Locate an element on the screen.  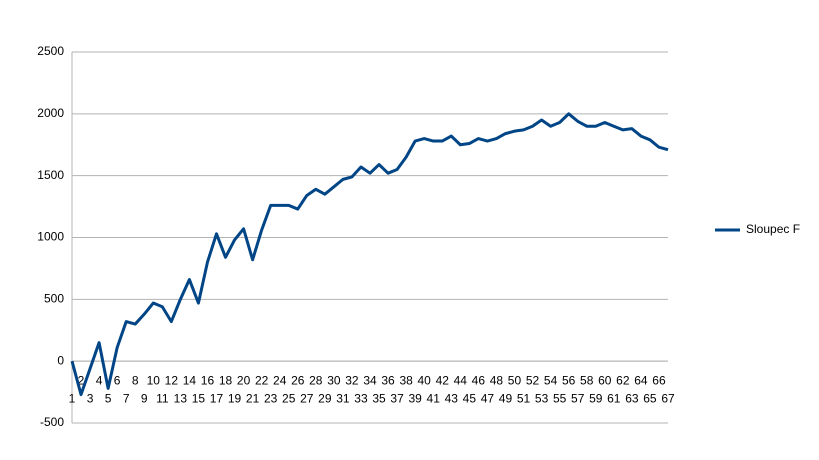
x-tick-label: 4 is located at coordinates (99, 380).